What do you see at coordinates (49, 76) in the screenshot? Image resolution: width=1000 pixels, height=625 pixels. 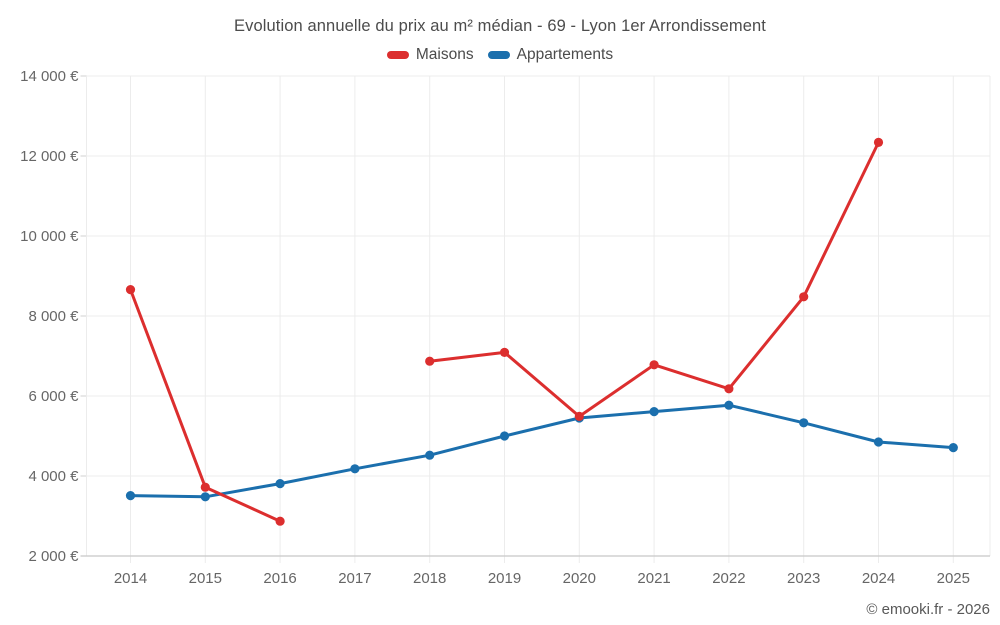 I see `y-tick-label: 14 000 €` at bounding box center [49, 76].